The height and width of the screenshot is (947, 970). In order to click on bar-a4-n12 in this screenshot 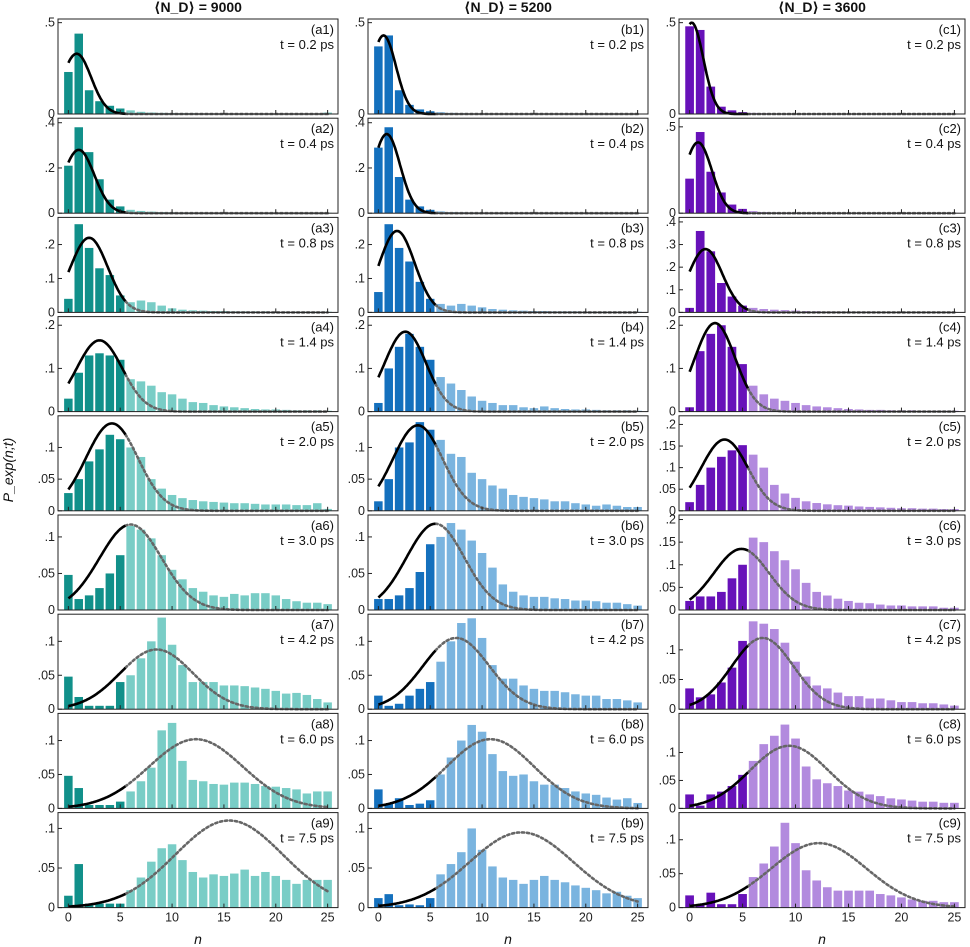, I will do `click(193, 407)`.